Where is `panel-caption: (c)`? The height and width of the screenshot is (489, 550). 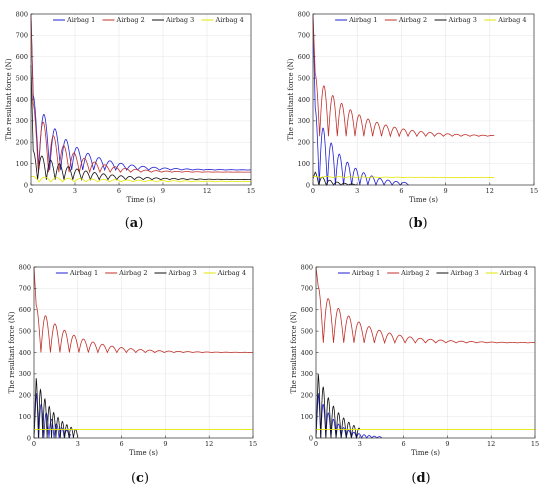
panel-caption: (c) is located at coordinates (140, 478).